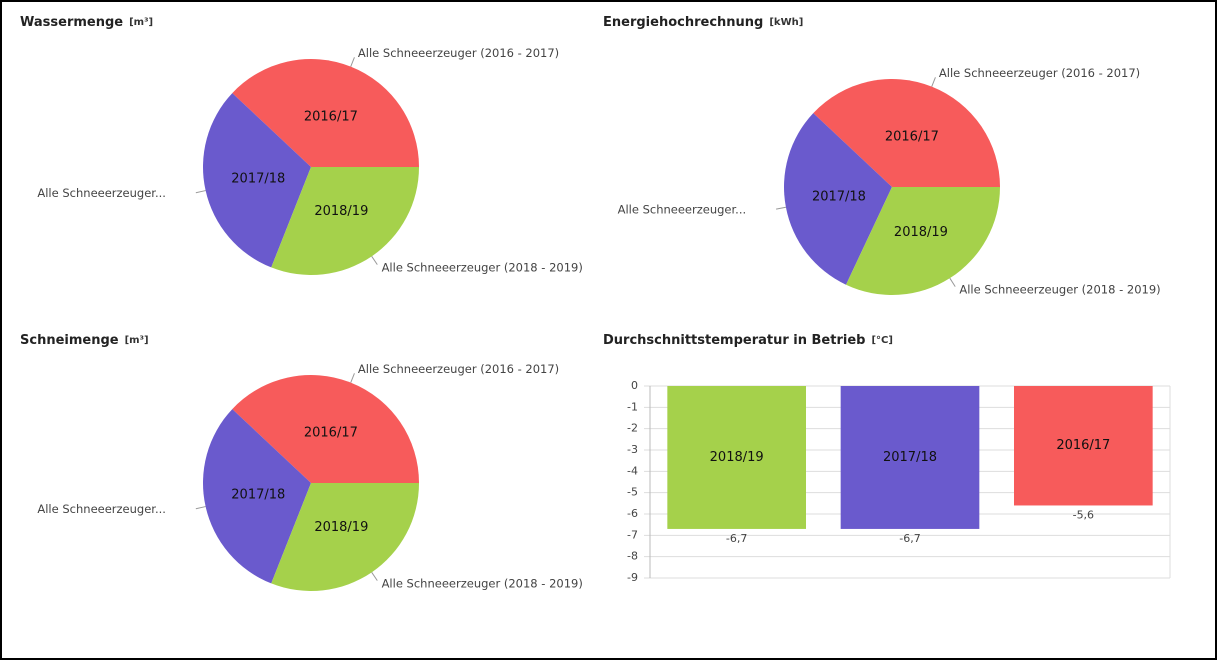 The height and width of the screenshot is (660, 1217). I want to click on bar-category-label: 2017/18, so click(910, 457).